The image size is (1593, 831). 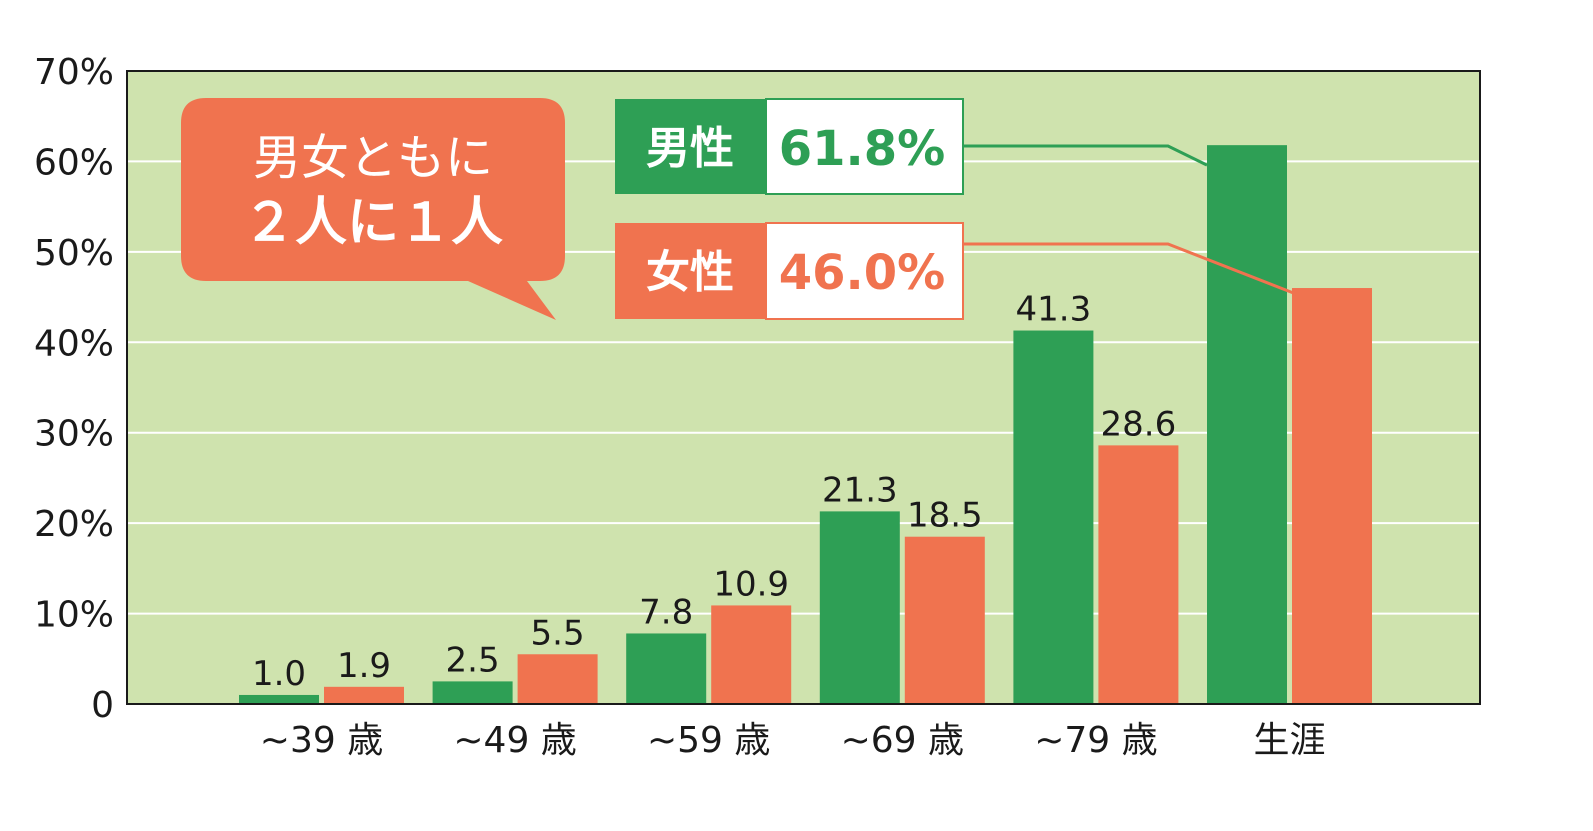 What do you see at coordinates (514, 740) in the screenshot?
I see `x-category-label: ~49 歳` at bounding box center [514, 740].